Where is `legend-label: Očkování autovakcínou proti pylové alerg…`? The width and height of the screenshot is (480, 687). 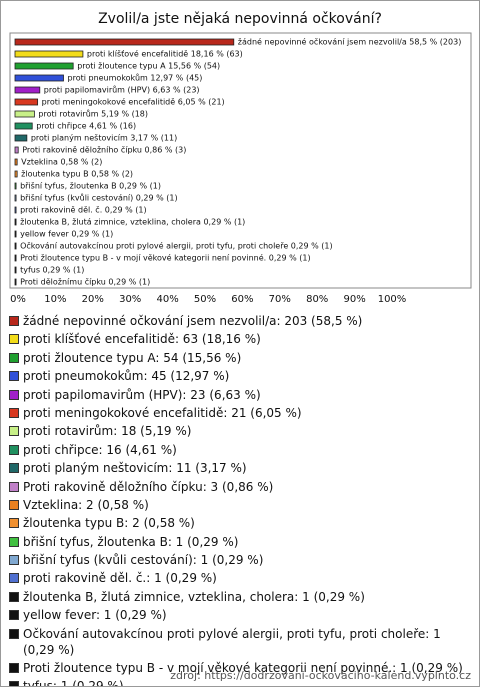
legend-label: Očkování autovakcínou proti pylové alerg… is located at coordinates (232, 641).